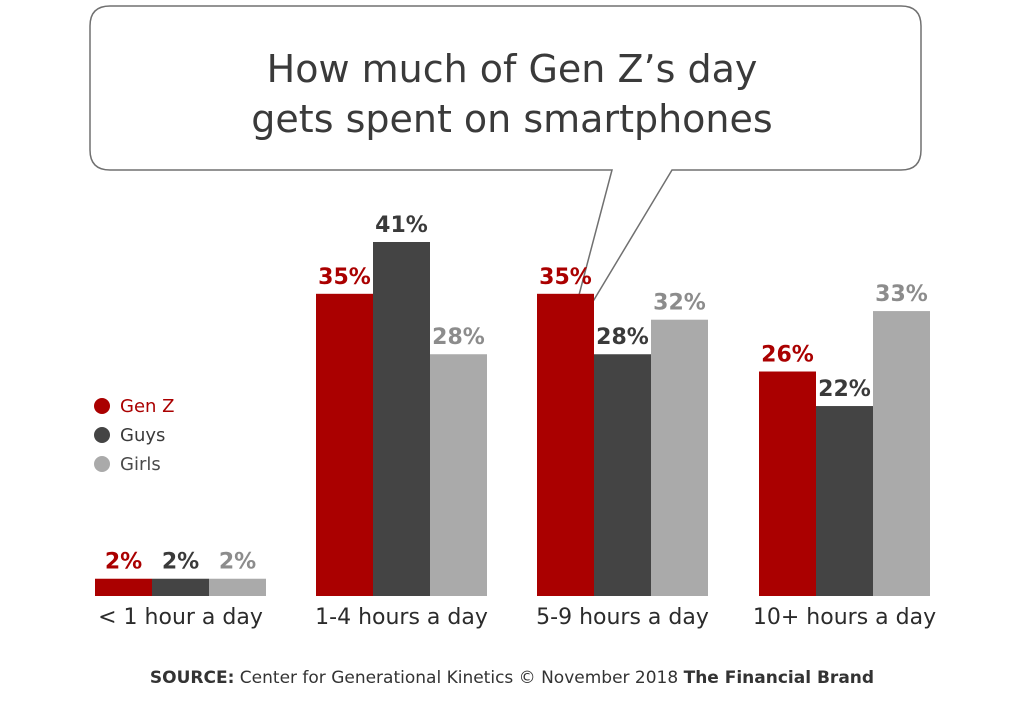 This screenshot has width=1024, height=705. Describe the element at coordinates (102, 406) in the screenshot. I see `legend-marker-gen-z` at that location.